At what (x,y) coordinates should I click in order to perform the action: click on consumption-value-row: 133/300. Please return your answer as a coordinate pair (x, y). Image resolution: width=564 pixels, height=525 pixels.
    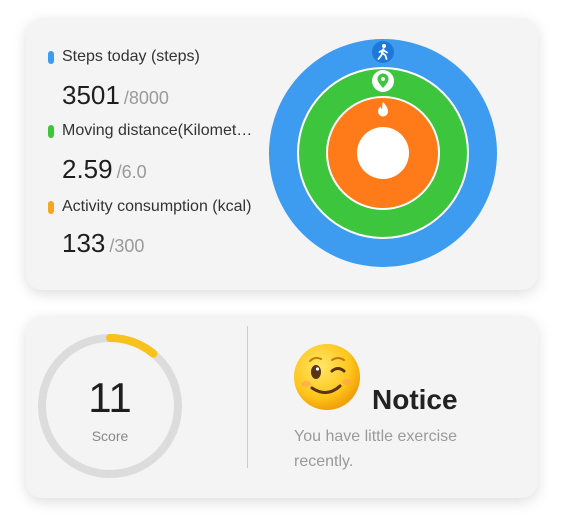
    Looking at the image, I should click on (103, 243).